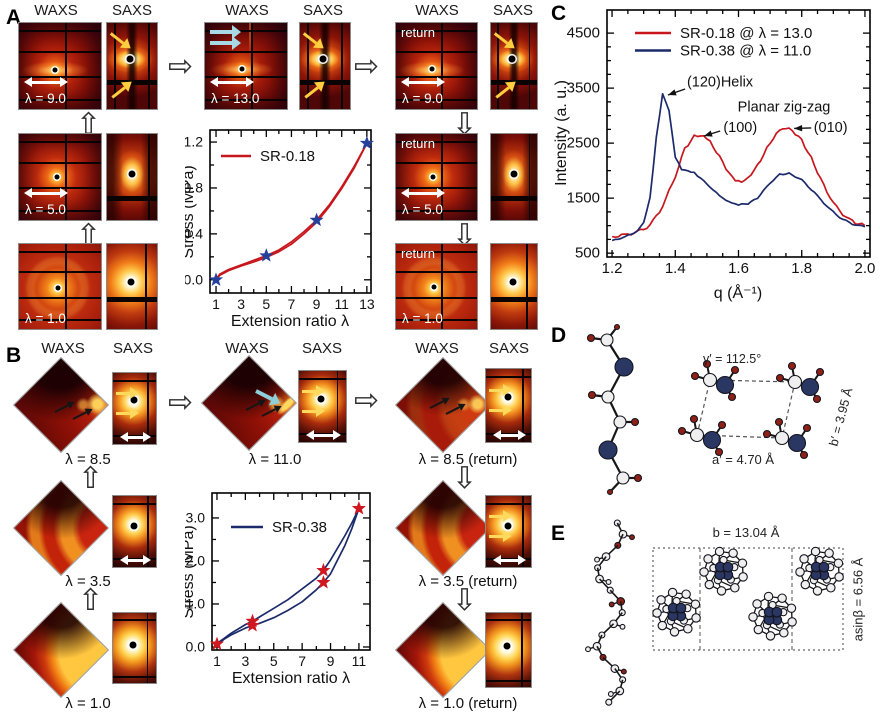  I want to click on panel-b-label: B, so click(14, 355).